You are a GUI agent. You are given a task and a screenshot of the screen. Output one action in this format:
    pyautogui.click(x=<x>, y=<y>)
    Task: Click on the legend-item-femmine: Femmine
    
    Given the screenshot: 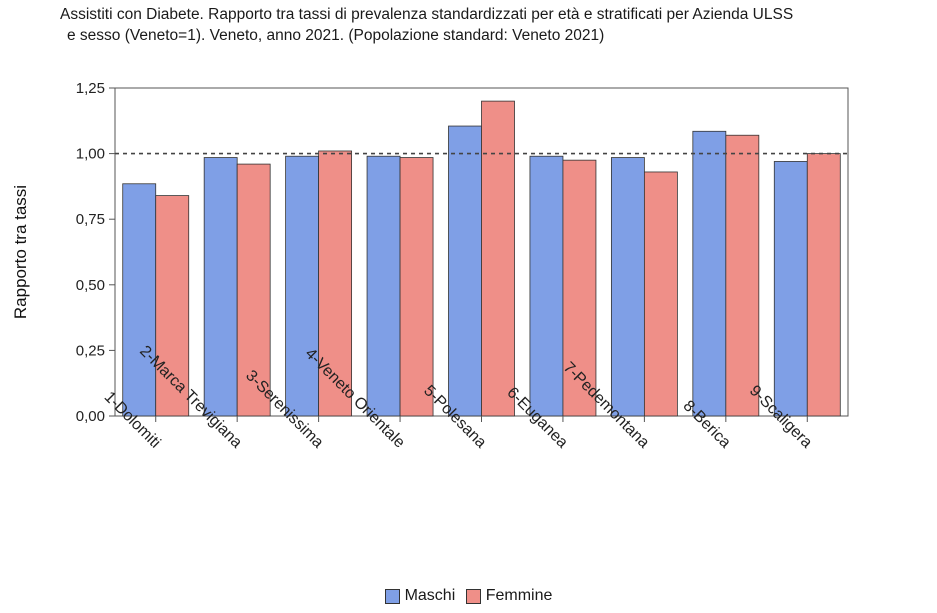 What is the action you would take?
    pyautogui.click(x=509, y=596)
    